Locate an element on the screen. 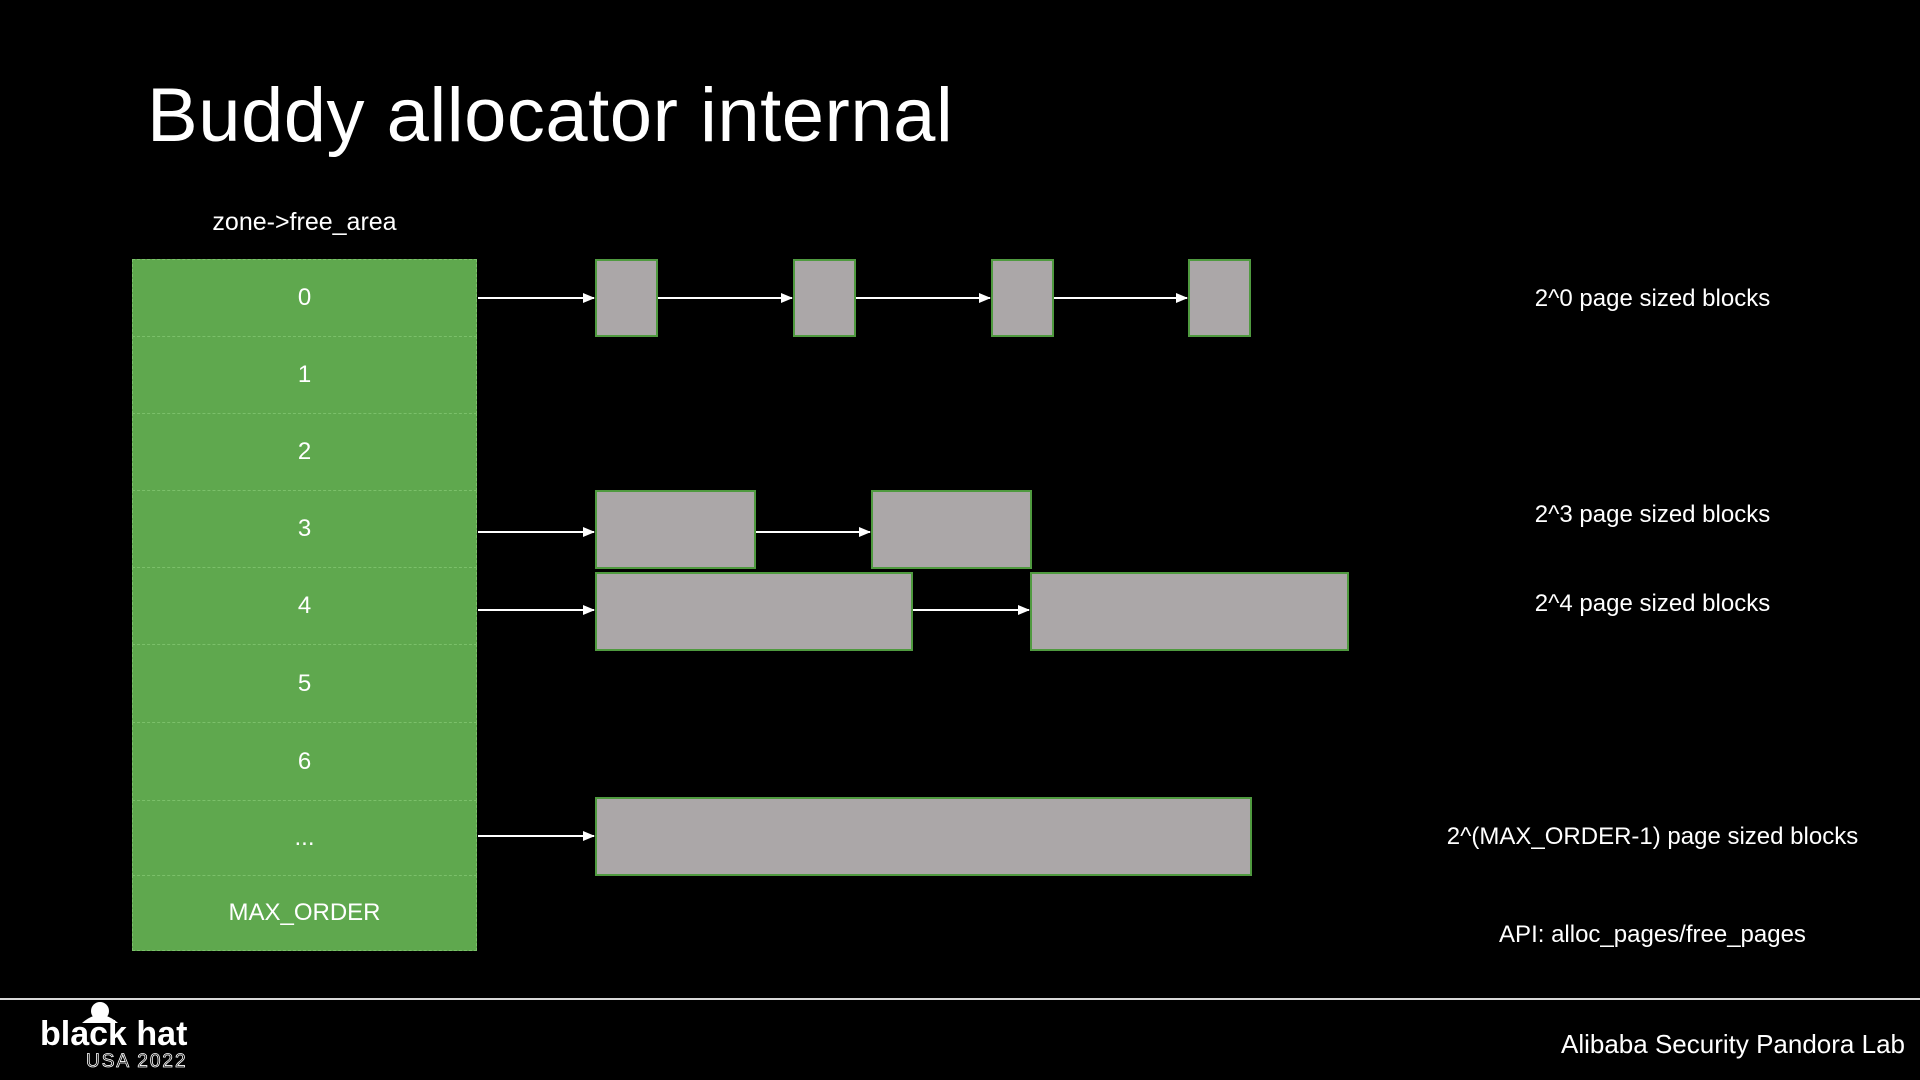 Image resolution: width=1920 pixels, height=1080 pixels. max-order-block is located at coordinates (923, 836).